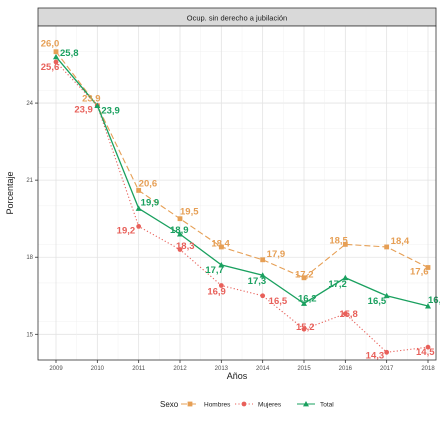  What do you see at coordinates (217, 405) in the screenshot?
I see `legend-entry: Hombres` at bounding box center [217, 405].